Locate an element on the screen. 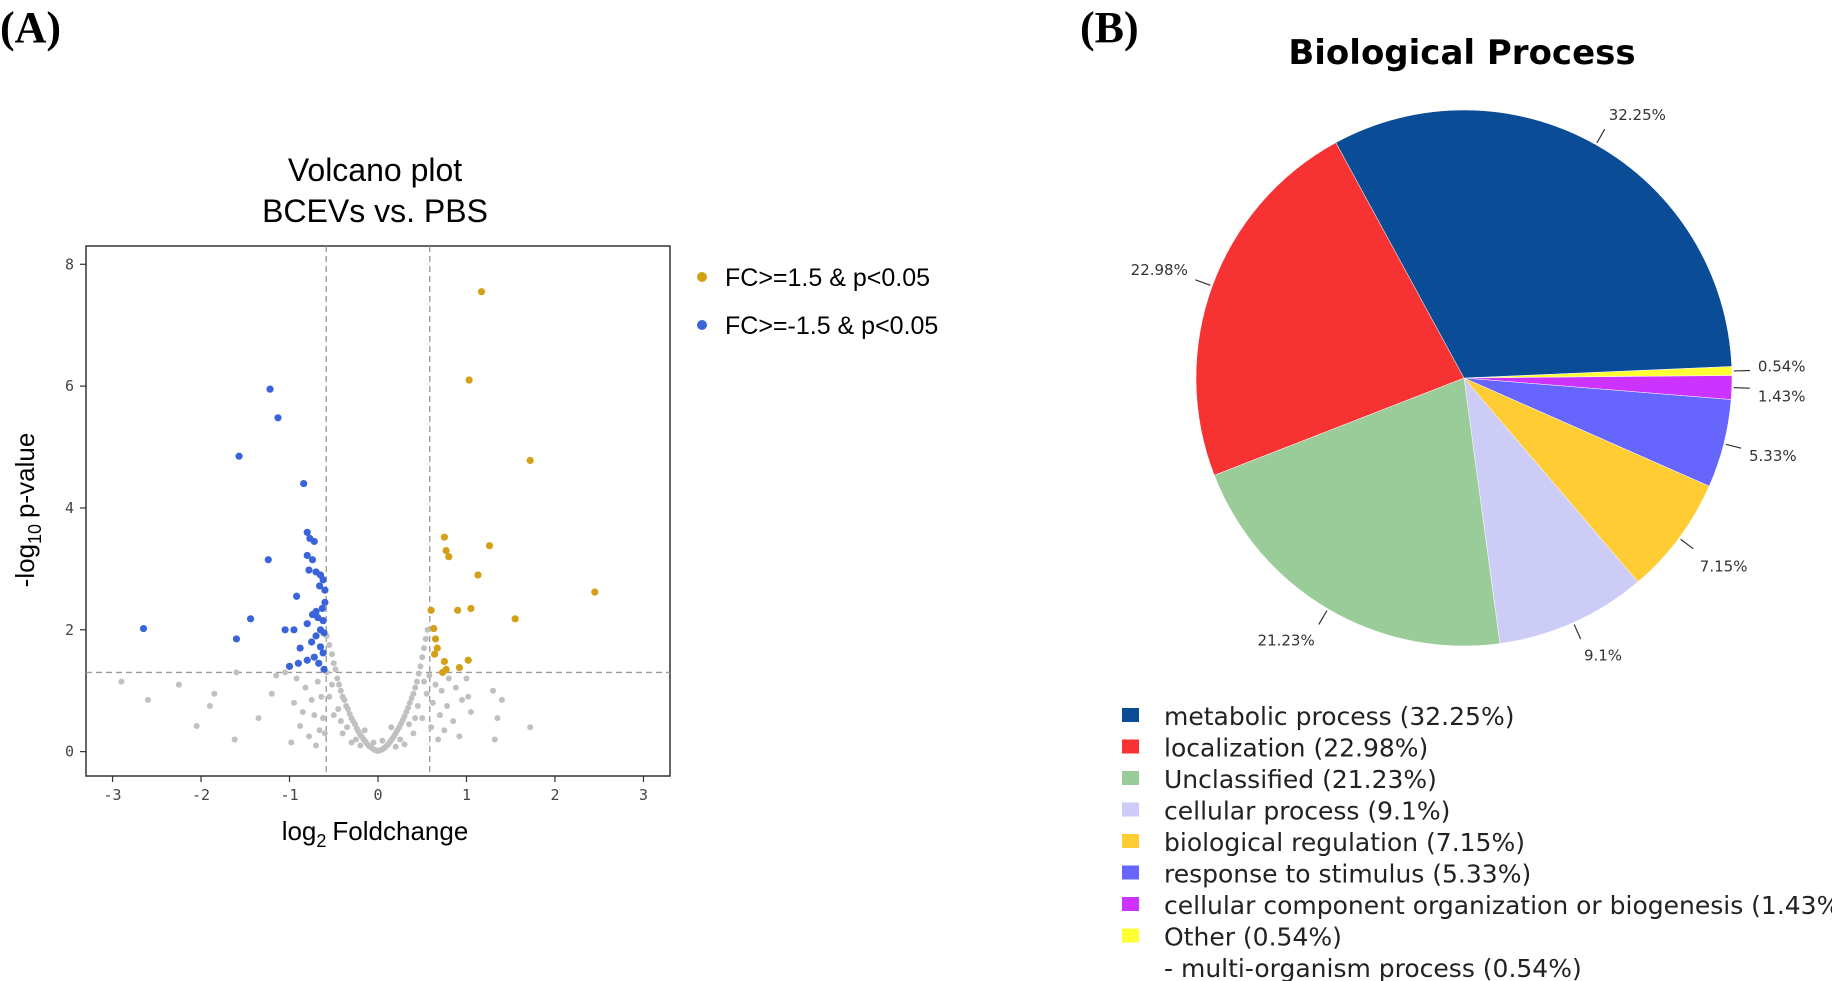  pie-slice-label: 7.15% is located at coordinates (1724, 567).